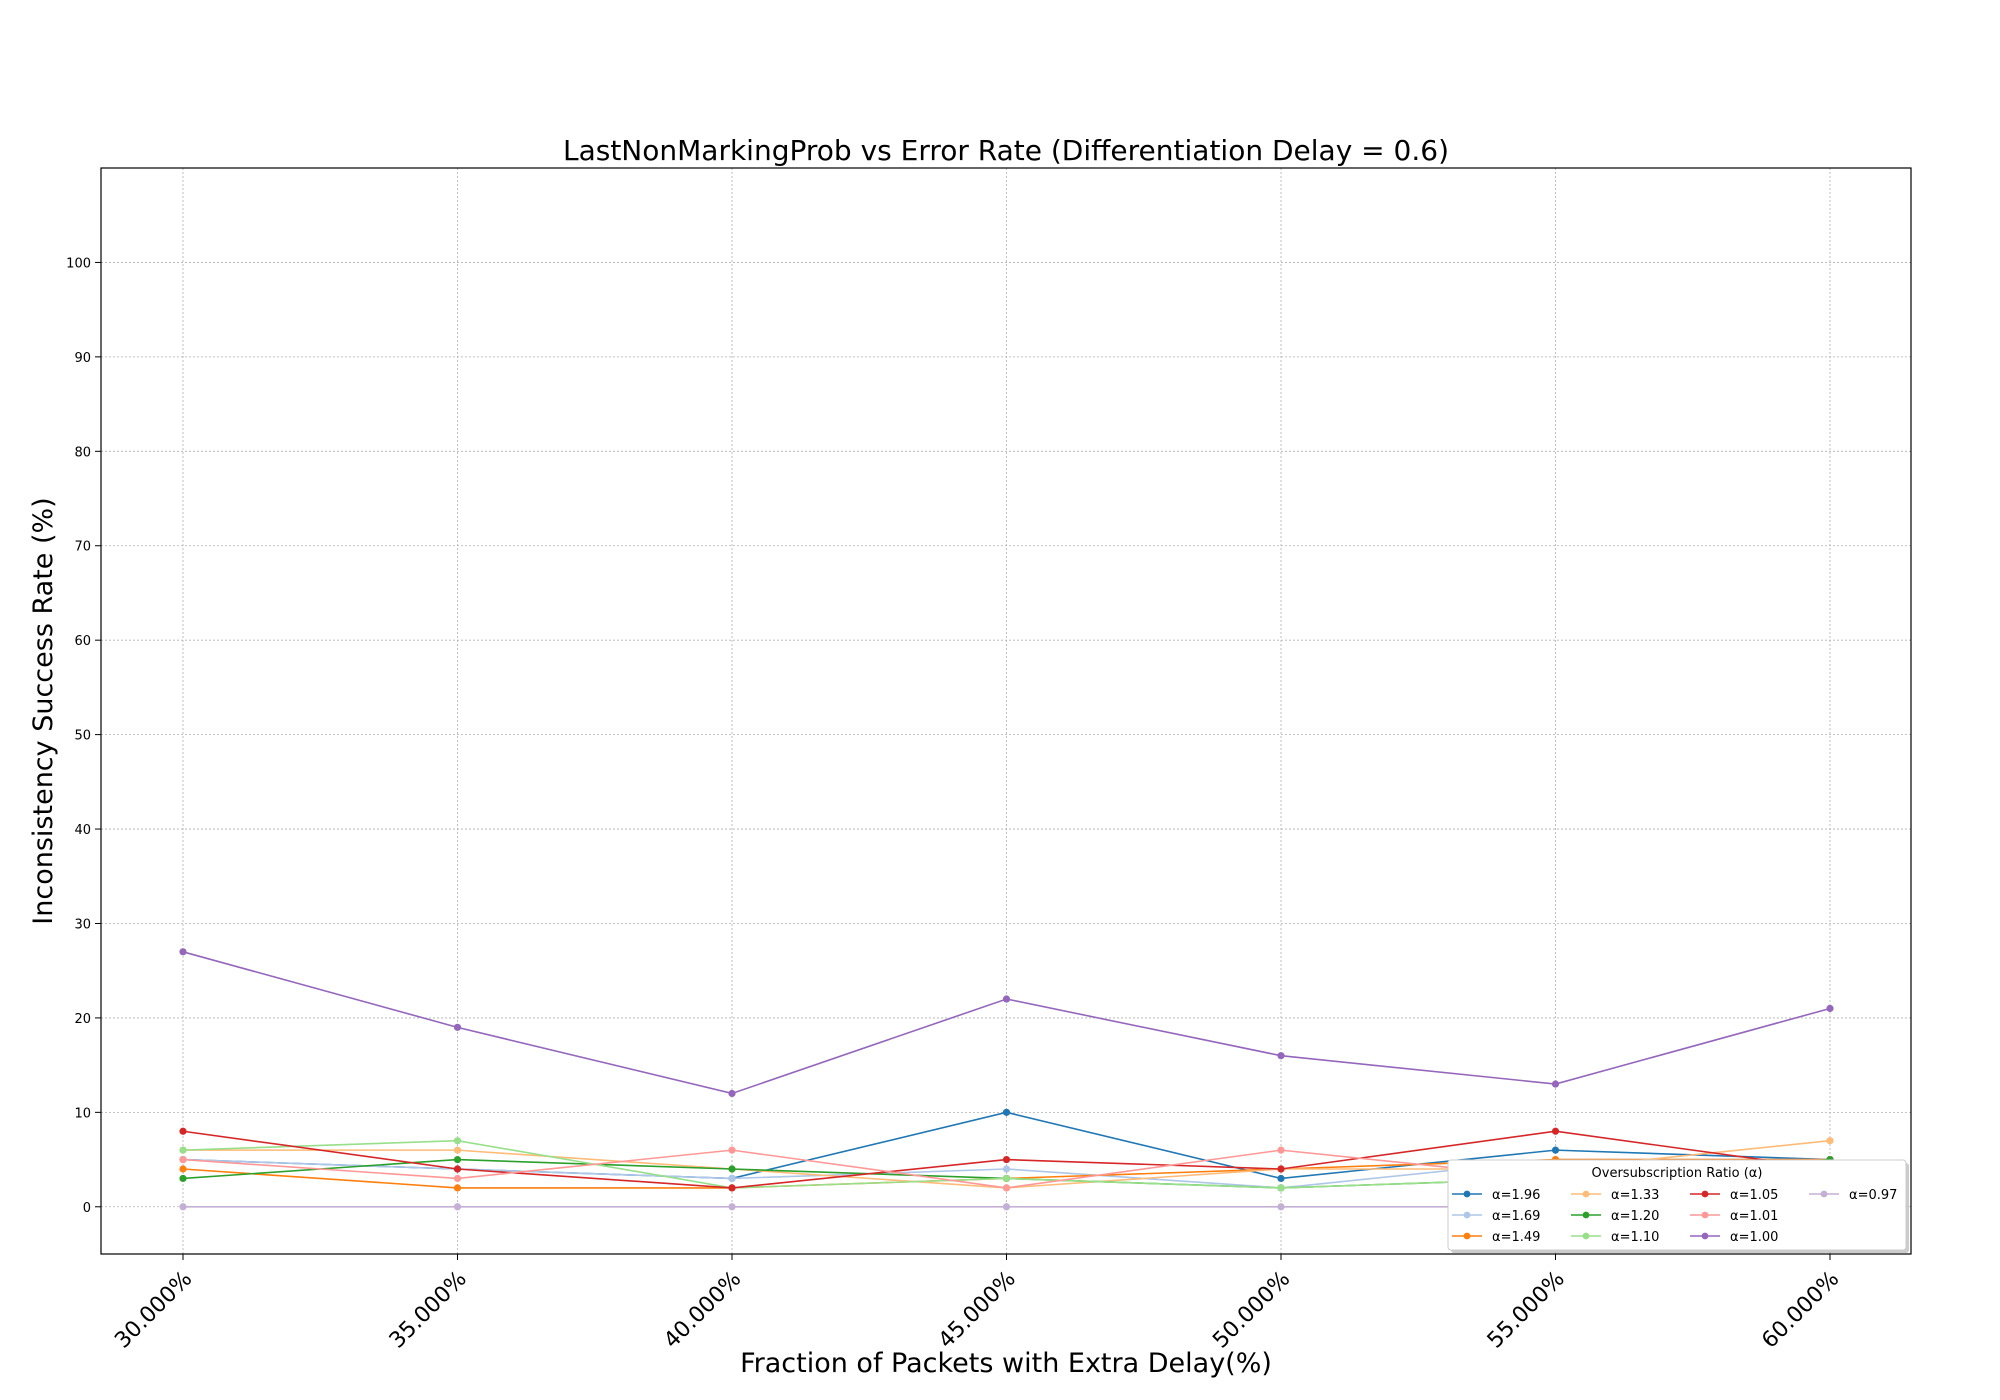 This screenshot has width=2000, height=1400. I want to click on legend-item: α=1.00, so click(1734, 1237).